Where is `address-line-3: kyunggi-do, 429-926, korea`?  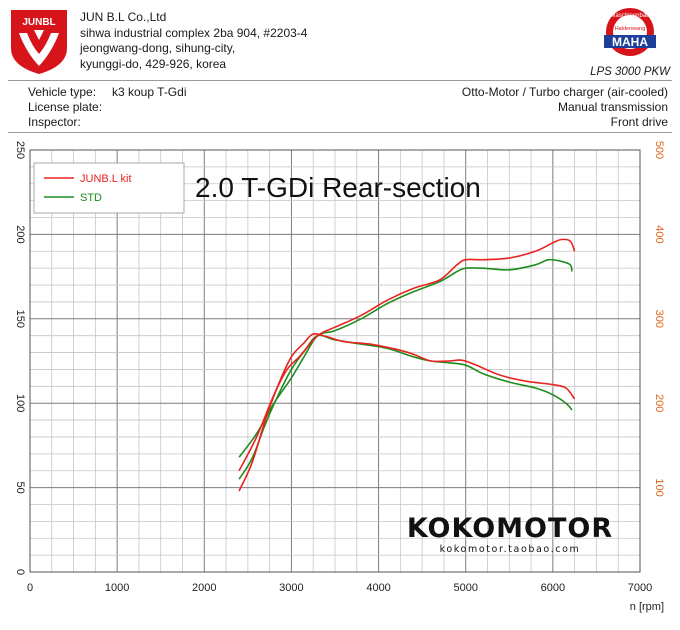 address-line-3: kyunggi-do, 429-926, korea is located at coordinates (153, 63).